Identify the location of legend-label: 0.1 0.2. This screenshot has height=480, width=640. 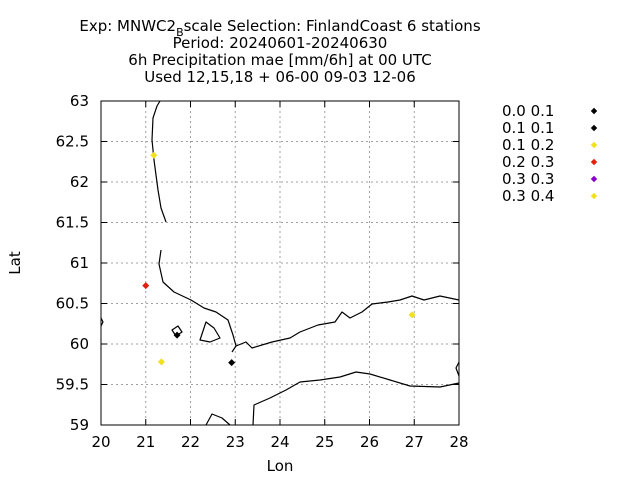
(528, 145).